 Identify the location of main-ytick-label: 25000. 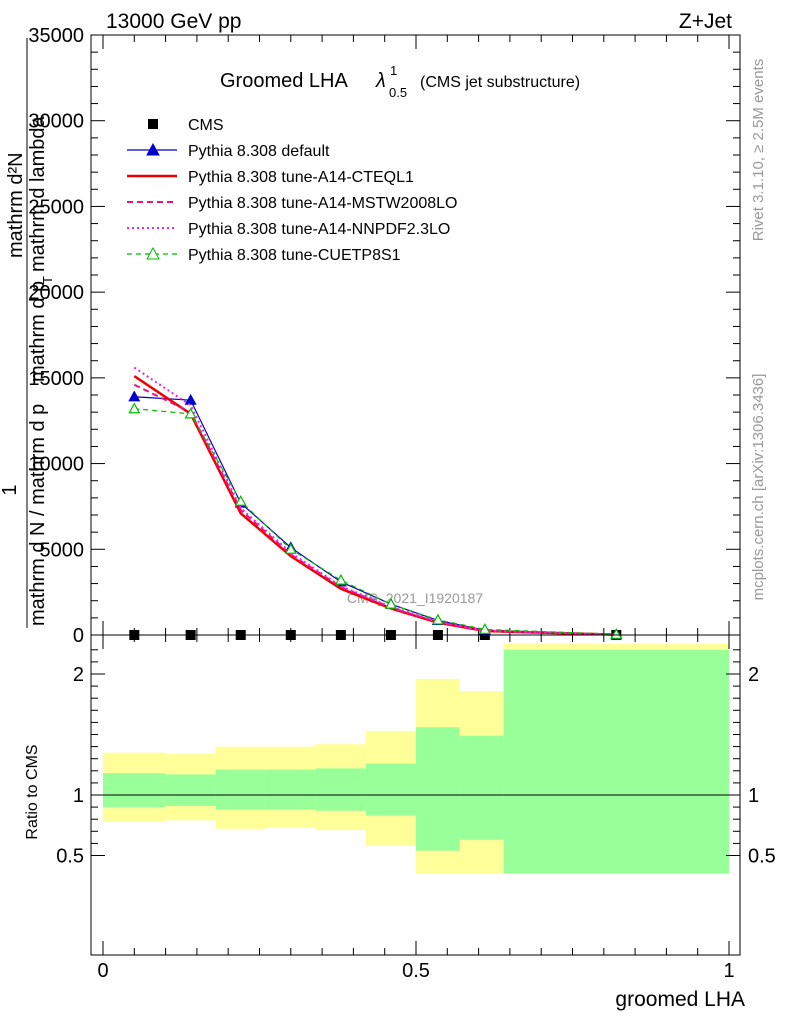
(56, 207).